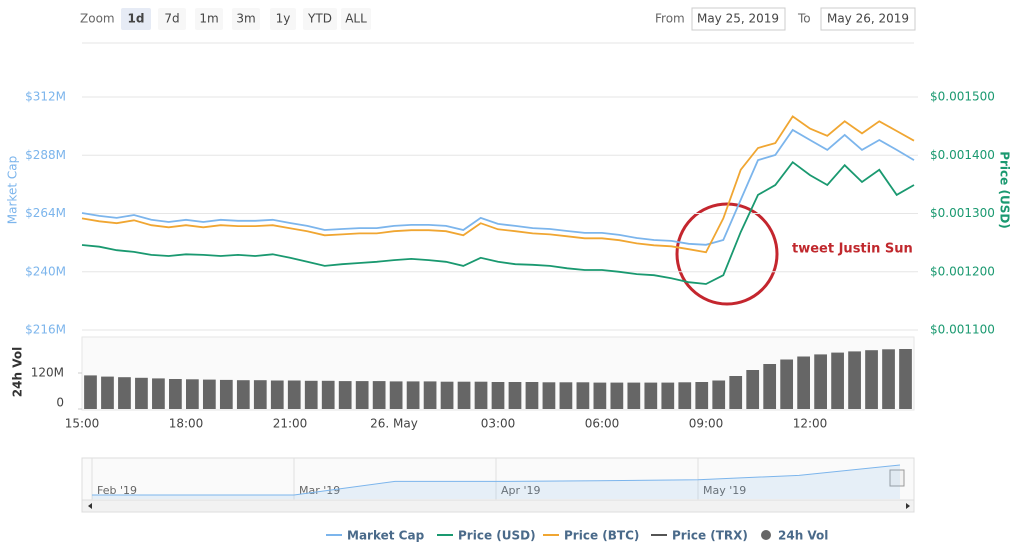 This screenshot has height=548, width=1017. Describe the element at coordinates (82, 424) in the screenshot. I see `x-tick-label: 15:00` at that location.